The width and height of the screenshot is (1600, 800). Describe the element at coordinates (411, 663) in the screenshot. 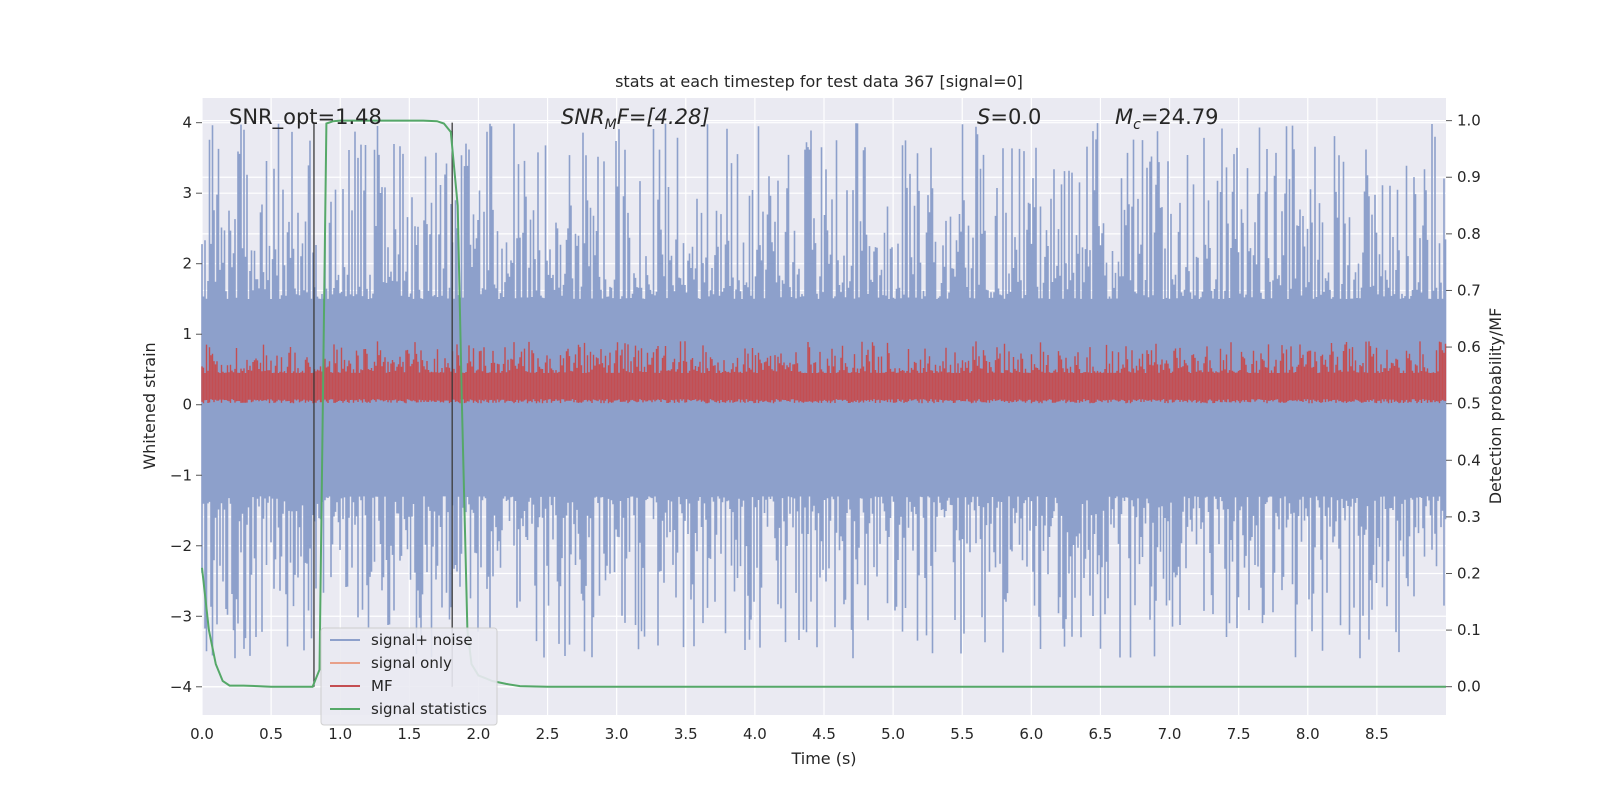

I see `legend-label-signal-only: signal only` at that location.